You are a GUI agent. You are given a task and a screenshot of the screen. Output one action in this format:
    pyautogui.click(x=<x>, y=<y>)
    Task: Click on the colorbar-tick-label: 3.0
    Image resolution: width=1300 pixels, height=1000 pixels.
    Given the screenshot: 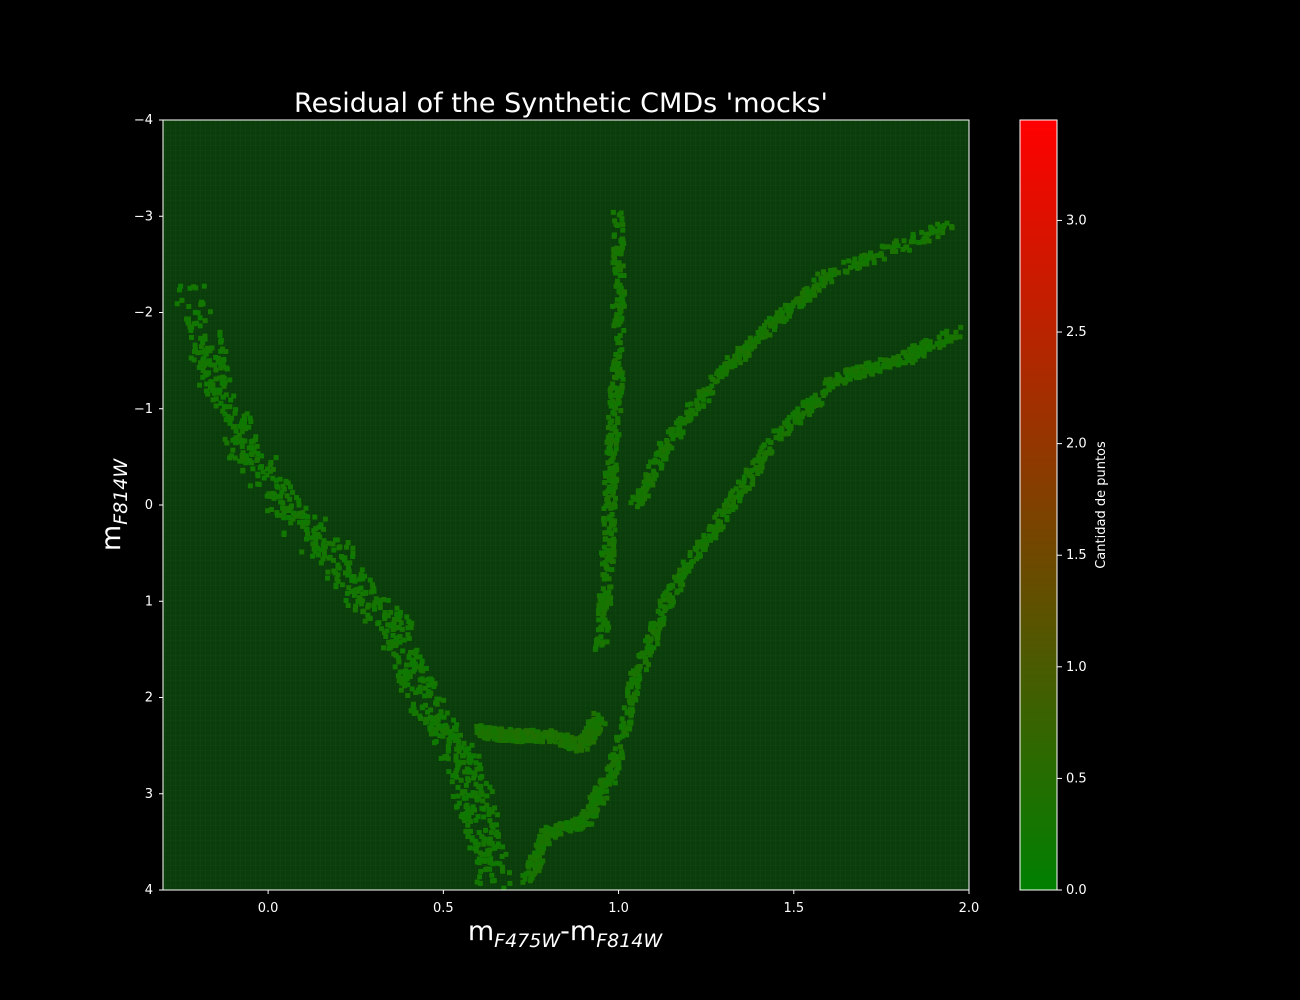 What is the action you would take?
    pyautogui.click(x=1076, y=220)
    